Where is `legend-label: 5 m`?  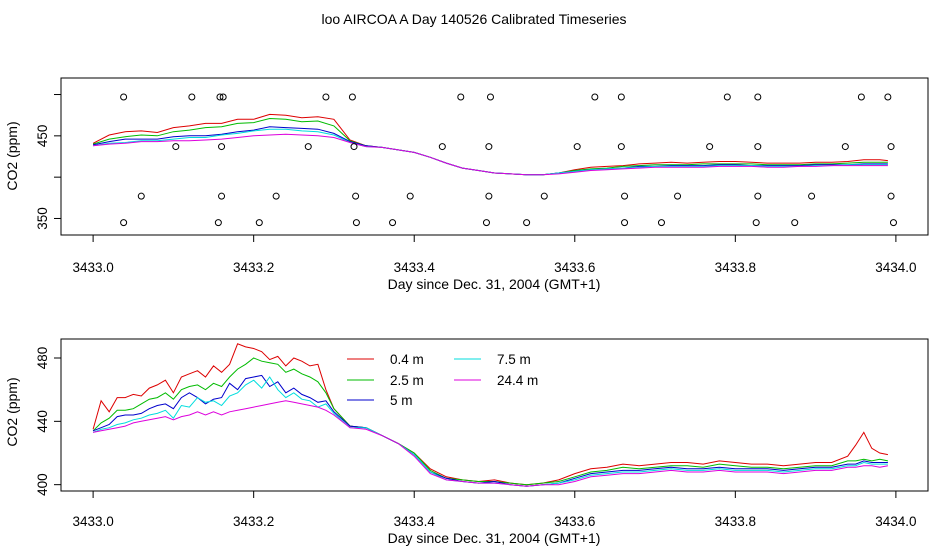
legend-label: 5 m is located at coordinates (401, 400).